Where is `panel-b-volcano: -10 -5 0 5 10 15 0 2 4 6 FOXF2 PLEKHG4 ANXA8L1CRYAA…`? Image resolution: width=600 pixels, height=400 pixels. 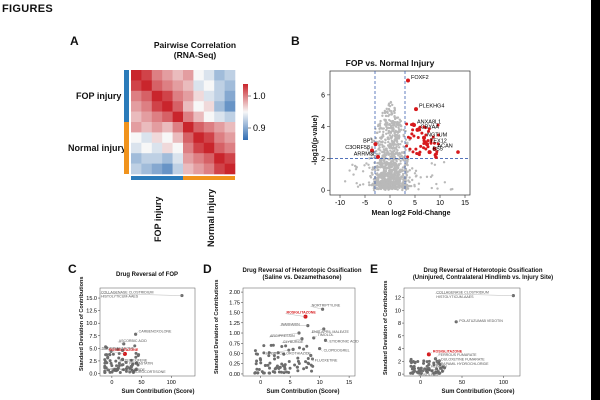 panel-b-volcano: -10 -5 0 5 10 15 0 2 4 6 FOXF2 PLEKHG4 ANXA8L1CRYAA… is located at coordinates (396, 138).